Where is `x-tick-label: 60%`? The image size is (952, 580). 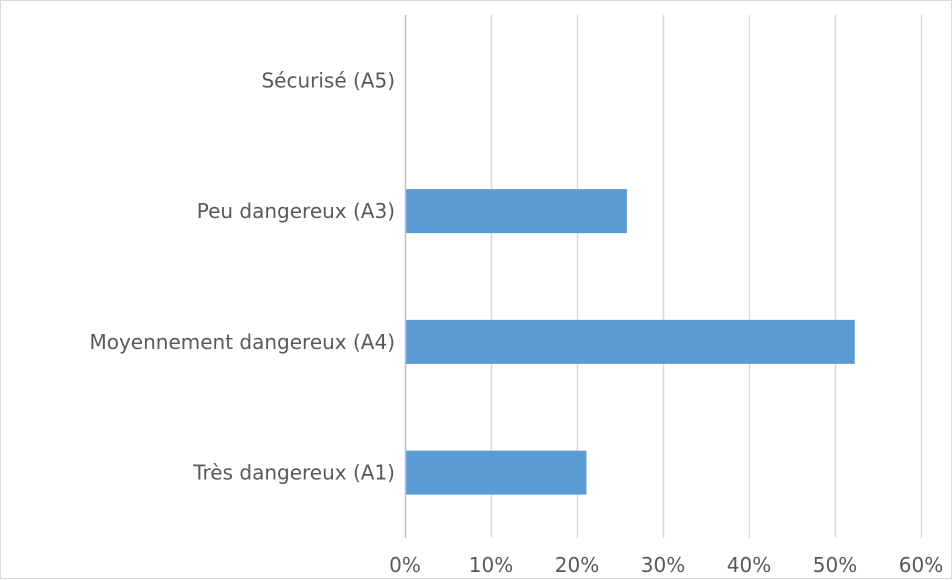
x-tick-label: 60% is located at coordinates (921, 565).